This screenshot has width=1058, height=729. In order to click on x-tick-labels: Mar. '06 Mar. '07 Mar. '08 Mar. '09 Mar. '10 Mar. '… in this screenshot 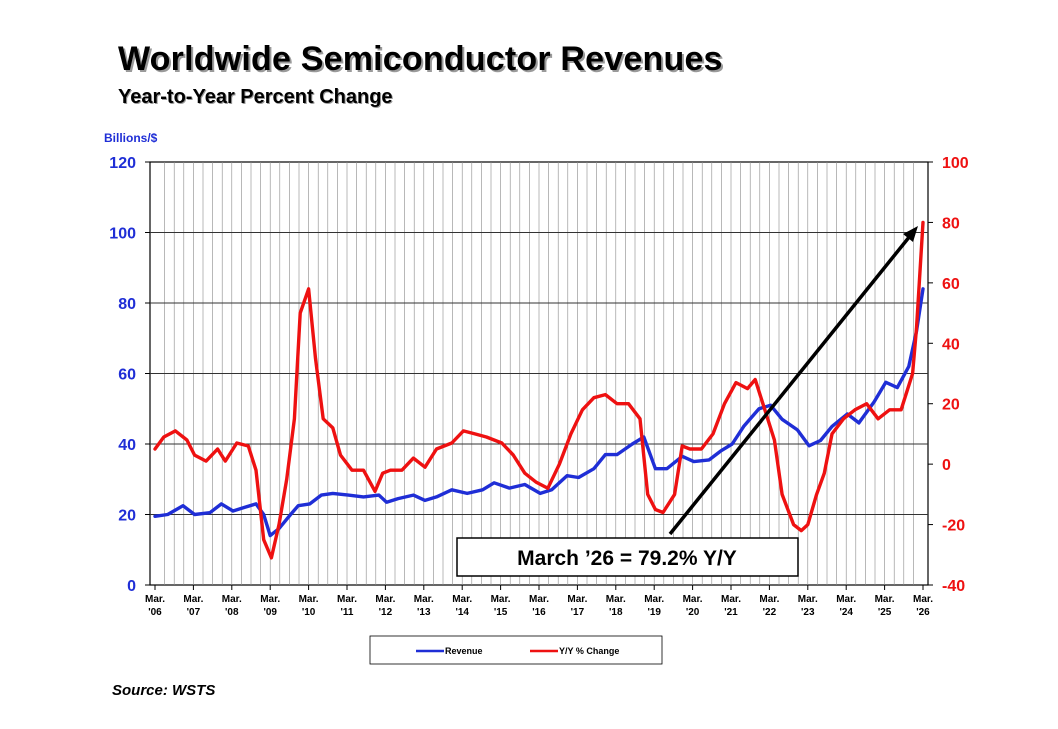, I will do `click(539, 606)`.